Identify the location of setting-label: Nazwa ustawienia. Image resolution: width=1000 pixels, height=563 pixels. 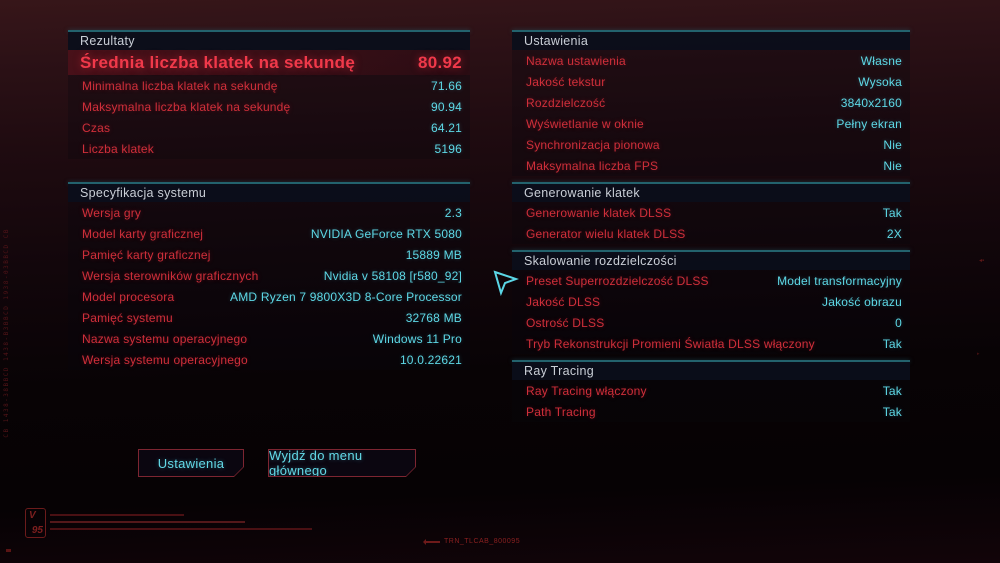
(576, 60).